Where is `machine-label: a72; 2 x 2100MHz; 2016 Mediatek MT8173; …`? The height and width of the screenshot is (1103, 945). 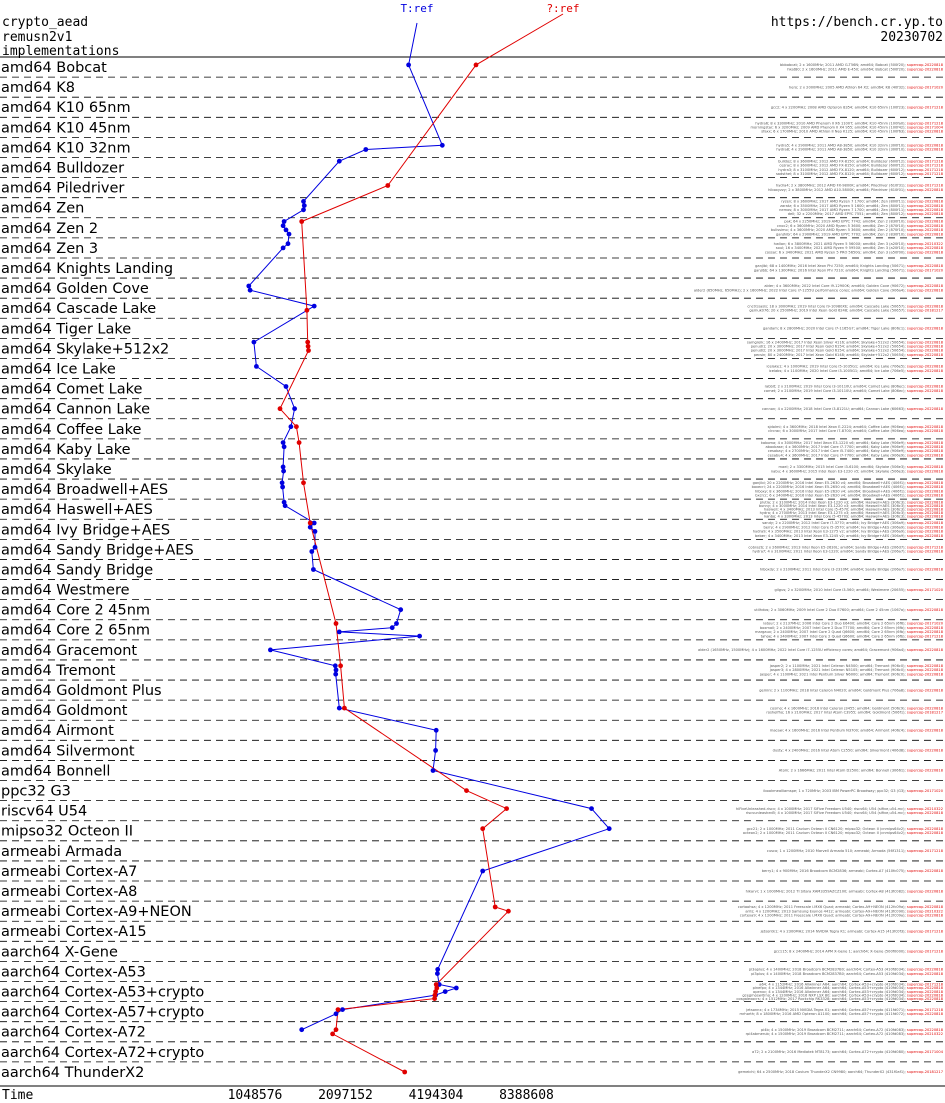 machine-label: a72; 2 x 2100MHz; 2016 Mediatek MT8173; … is located at coordinates (848, 1052).